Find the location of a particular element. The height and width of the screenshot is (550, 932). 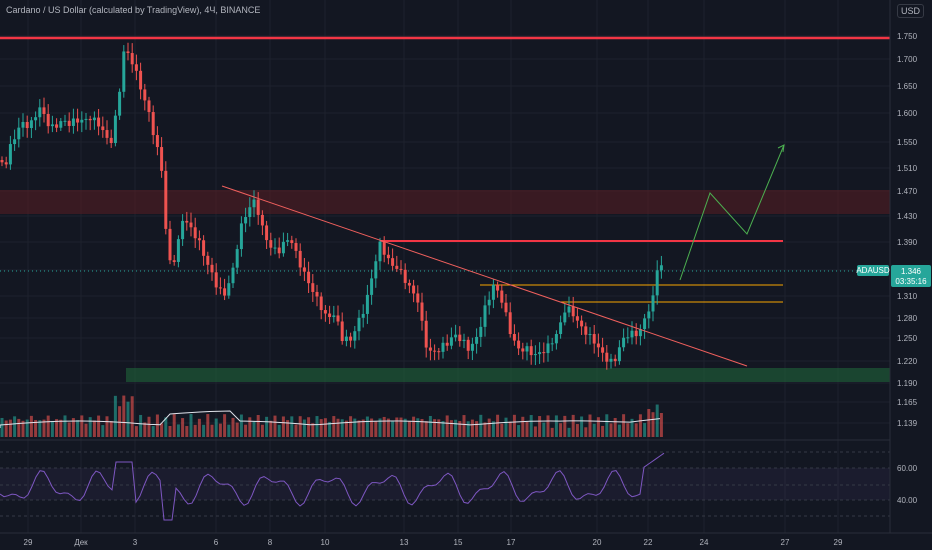

time-axis-label: 6 is located at coordinates (216, 542).